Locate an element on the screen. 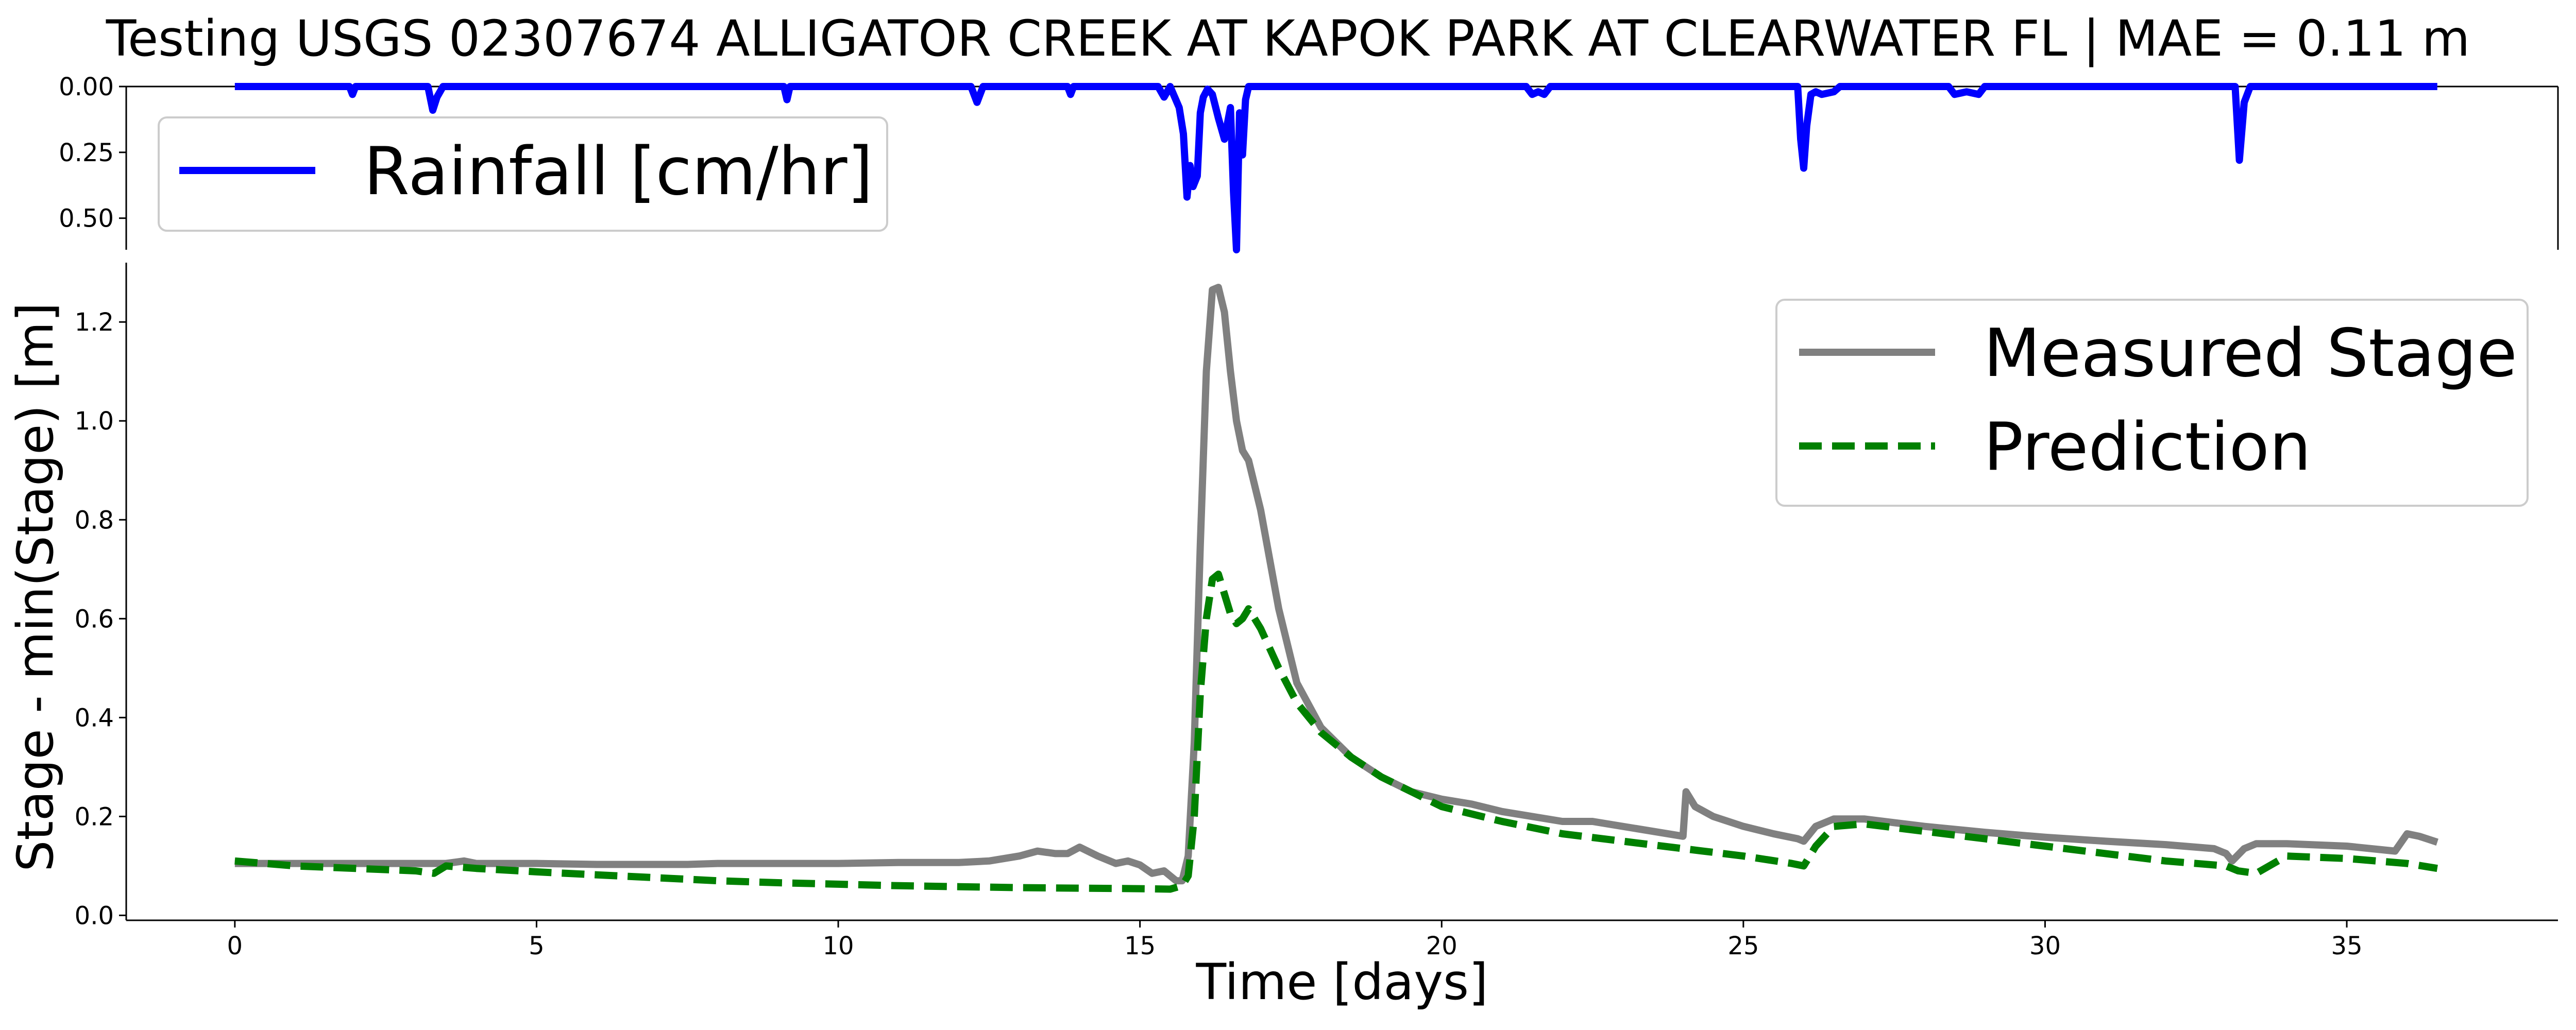 The height and width of the screenshot is (1030, 2576). stage-y-ticks: 0.0 0.2 0.4 0.6 0.8 1.0 1.2 is located at coordinates (100, 619).